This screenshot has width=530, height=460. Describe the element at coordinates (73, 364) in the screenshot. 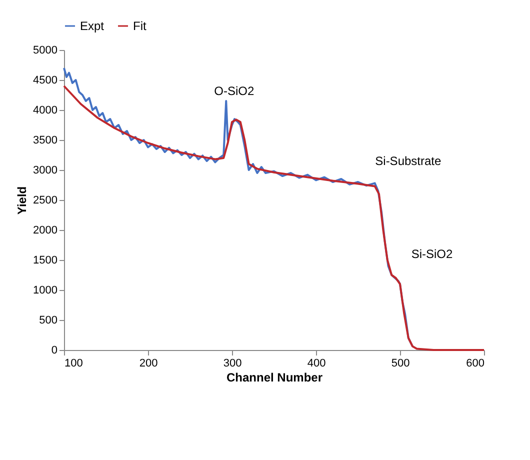

I see `x-tick-label: 100` at that location.